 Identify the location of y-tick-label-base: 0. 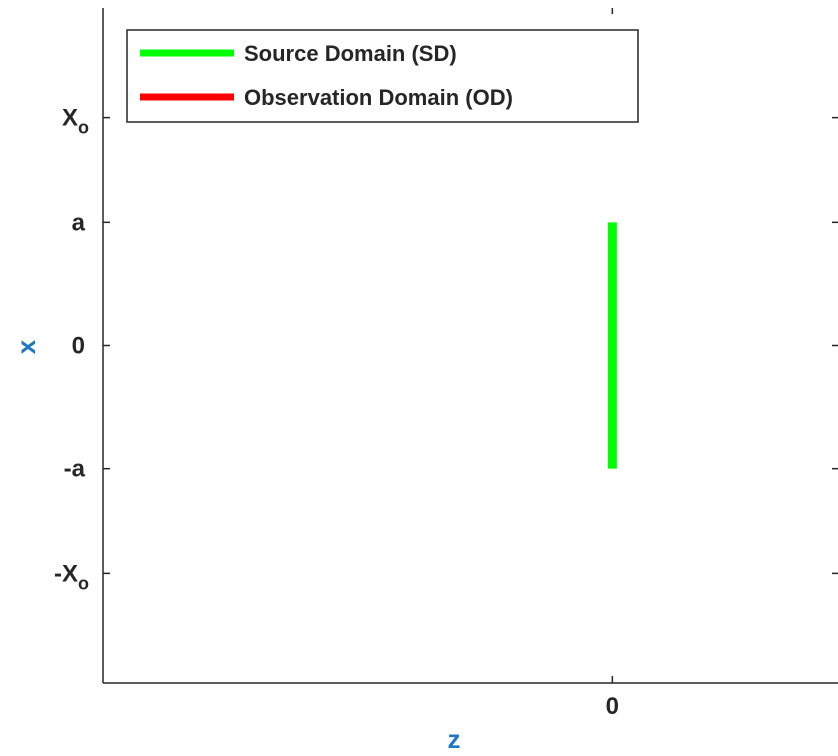
(78, 346).